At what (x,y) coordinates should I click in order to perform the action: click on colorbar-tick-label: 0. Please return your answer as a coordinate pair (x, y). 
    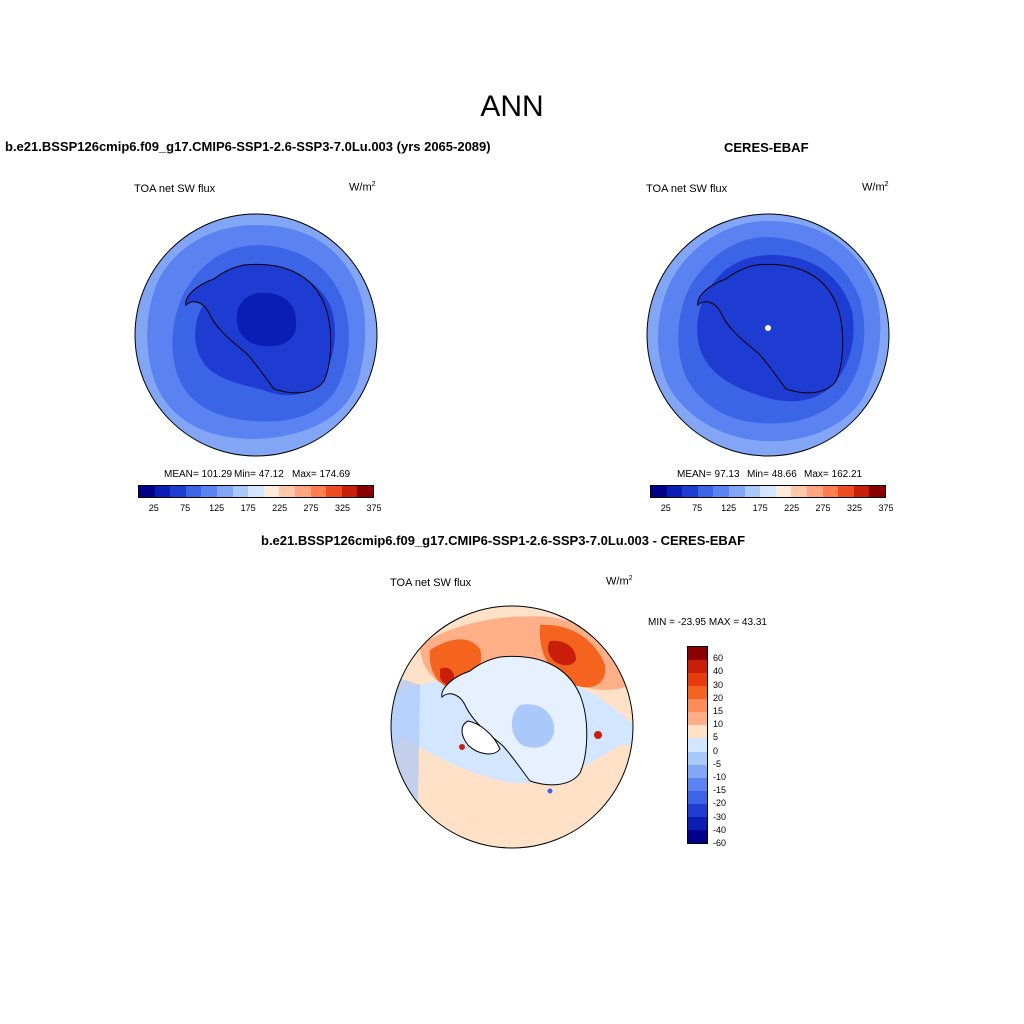
    Looking at the image, I should click on (716, 750).